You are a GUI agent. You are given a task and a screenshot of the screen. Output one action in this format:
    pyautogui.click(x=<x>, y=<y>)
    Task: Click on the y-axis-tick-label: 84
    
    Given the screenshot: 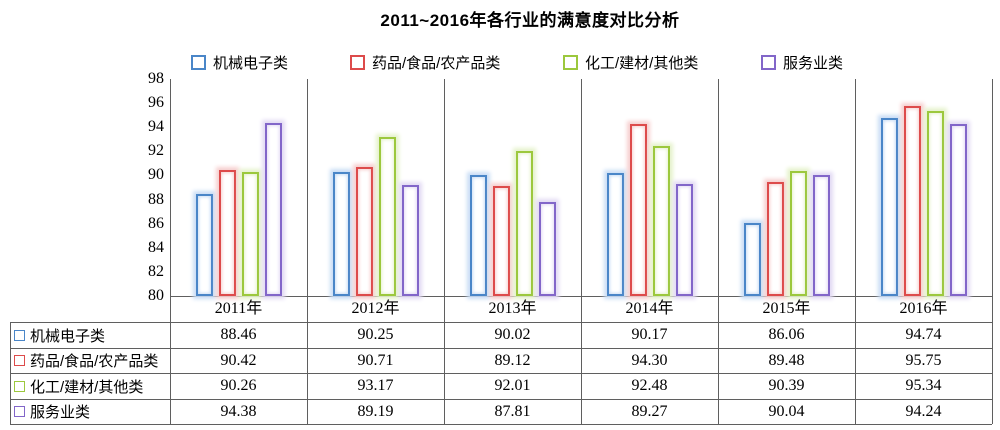 What is the action you would take?
    pyautogui.click(x=156, y=247)
    